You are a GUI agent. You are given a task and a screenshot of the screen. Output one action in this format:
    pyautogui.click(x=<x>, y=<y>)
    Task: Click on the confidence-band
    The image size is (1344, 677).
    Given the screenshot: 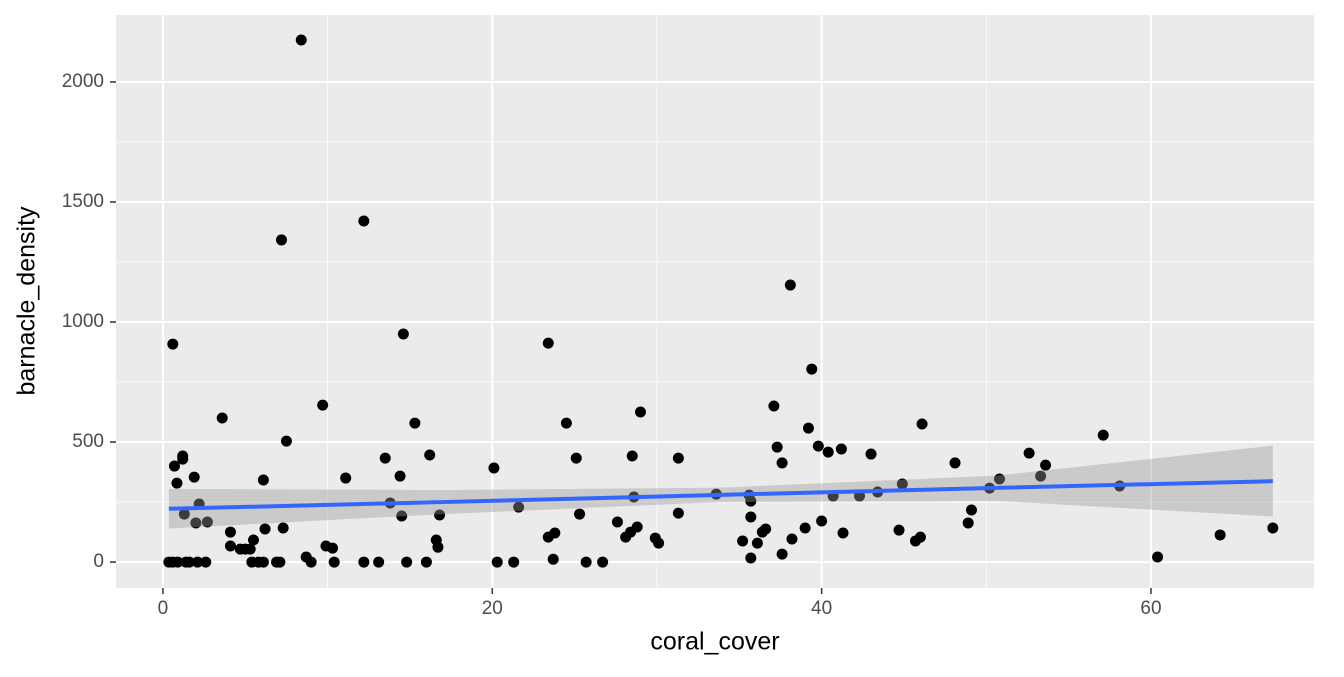 What is the action you would take?
    pyautogui.click(x=720, y=487)
    